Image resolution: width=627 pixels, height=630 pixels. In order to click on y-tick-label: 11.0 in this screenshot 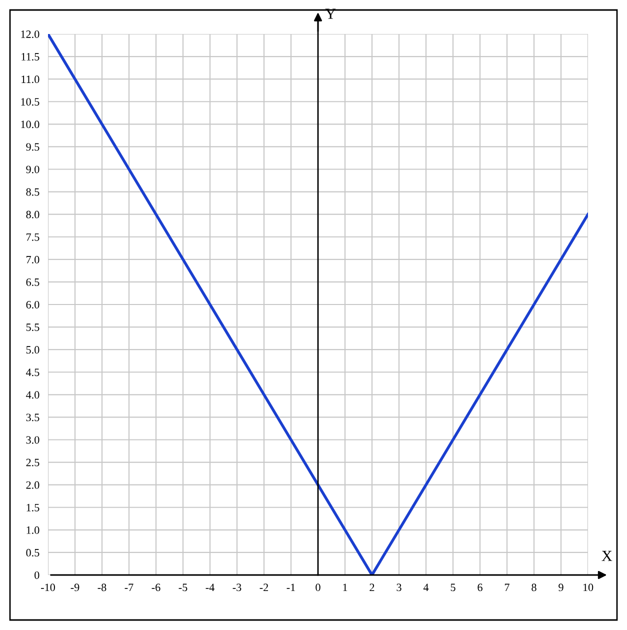, I will do `click(31, 80)`.